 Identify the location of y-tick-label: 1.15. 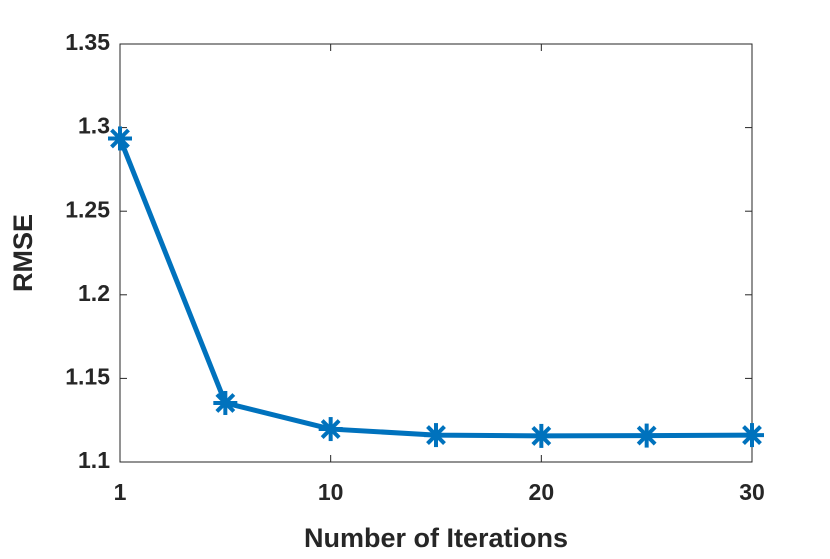
(87, 376).